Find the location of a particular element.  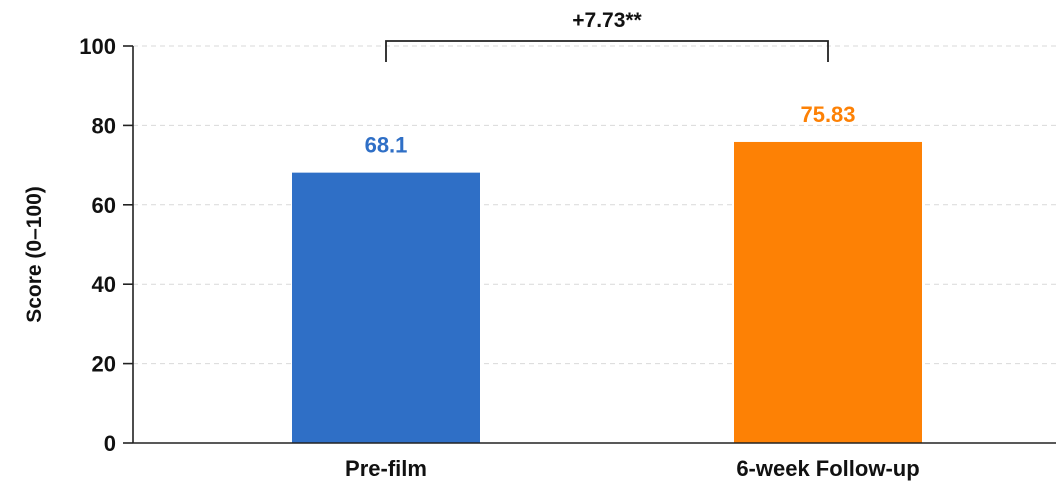

bar-value-label: 75.83 is located at coordinates (827, 114).